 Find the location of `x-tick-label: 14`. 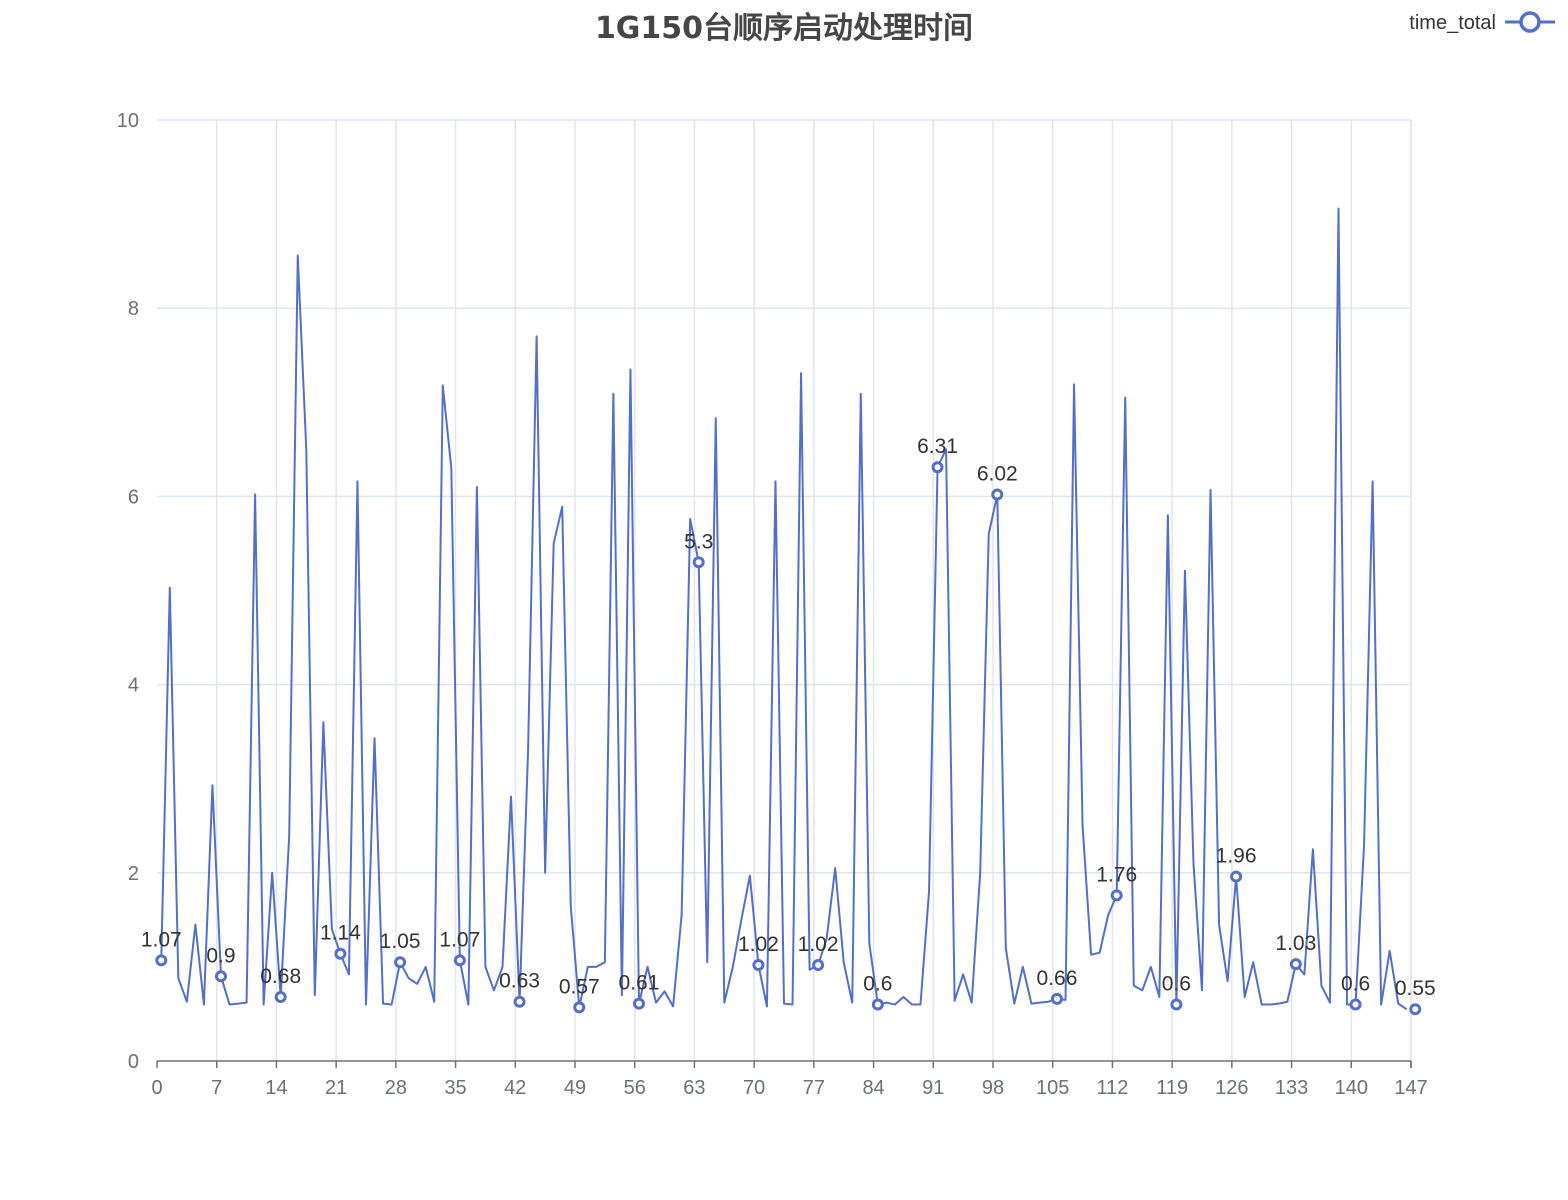

x-tick-label: 14 is located at coordinates (276, 1088).